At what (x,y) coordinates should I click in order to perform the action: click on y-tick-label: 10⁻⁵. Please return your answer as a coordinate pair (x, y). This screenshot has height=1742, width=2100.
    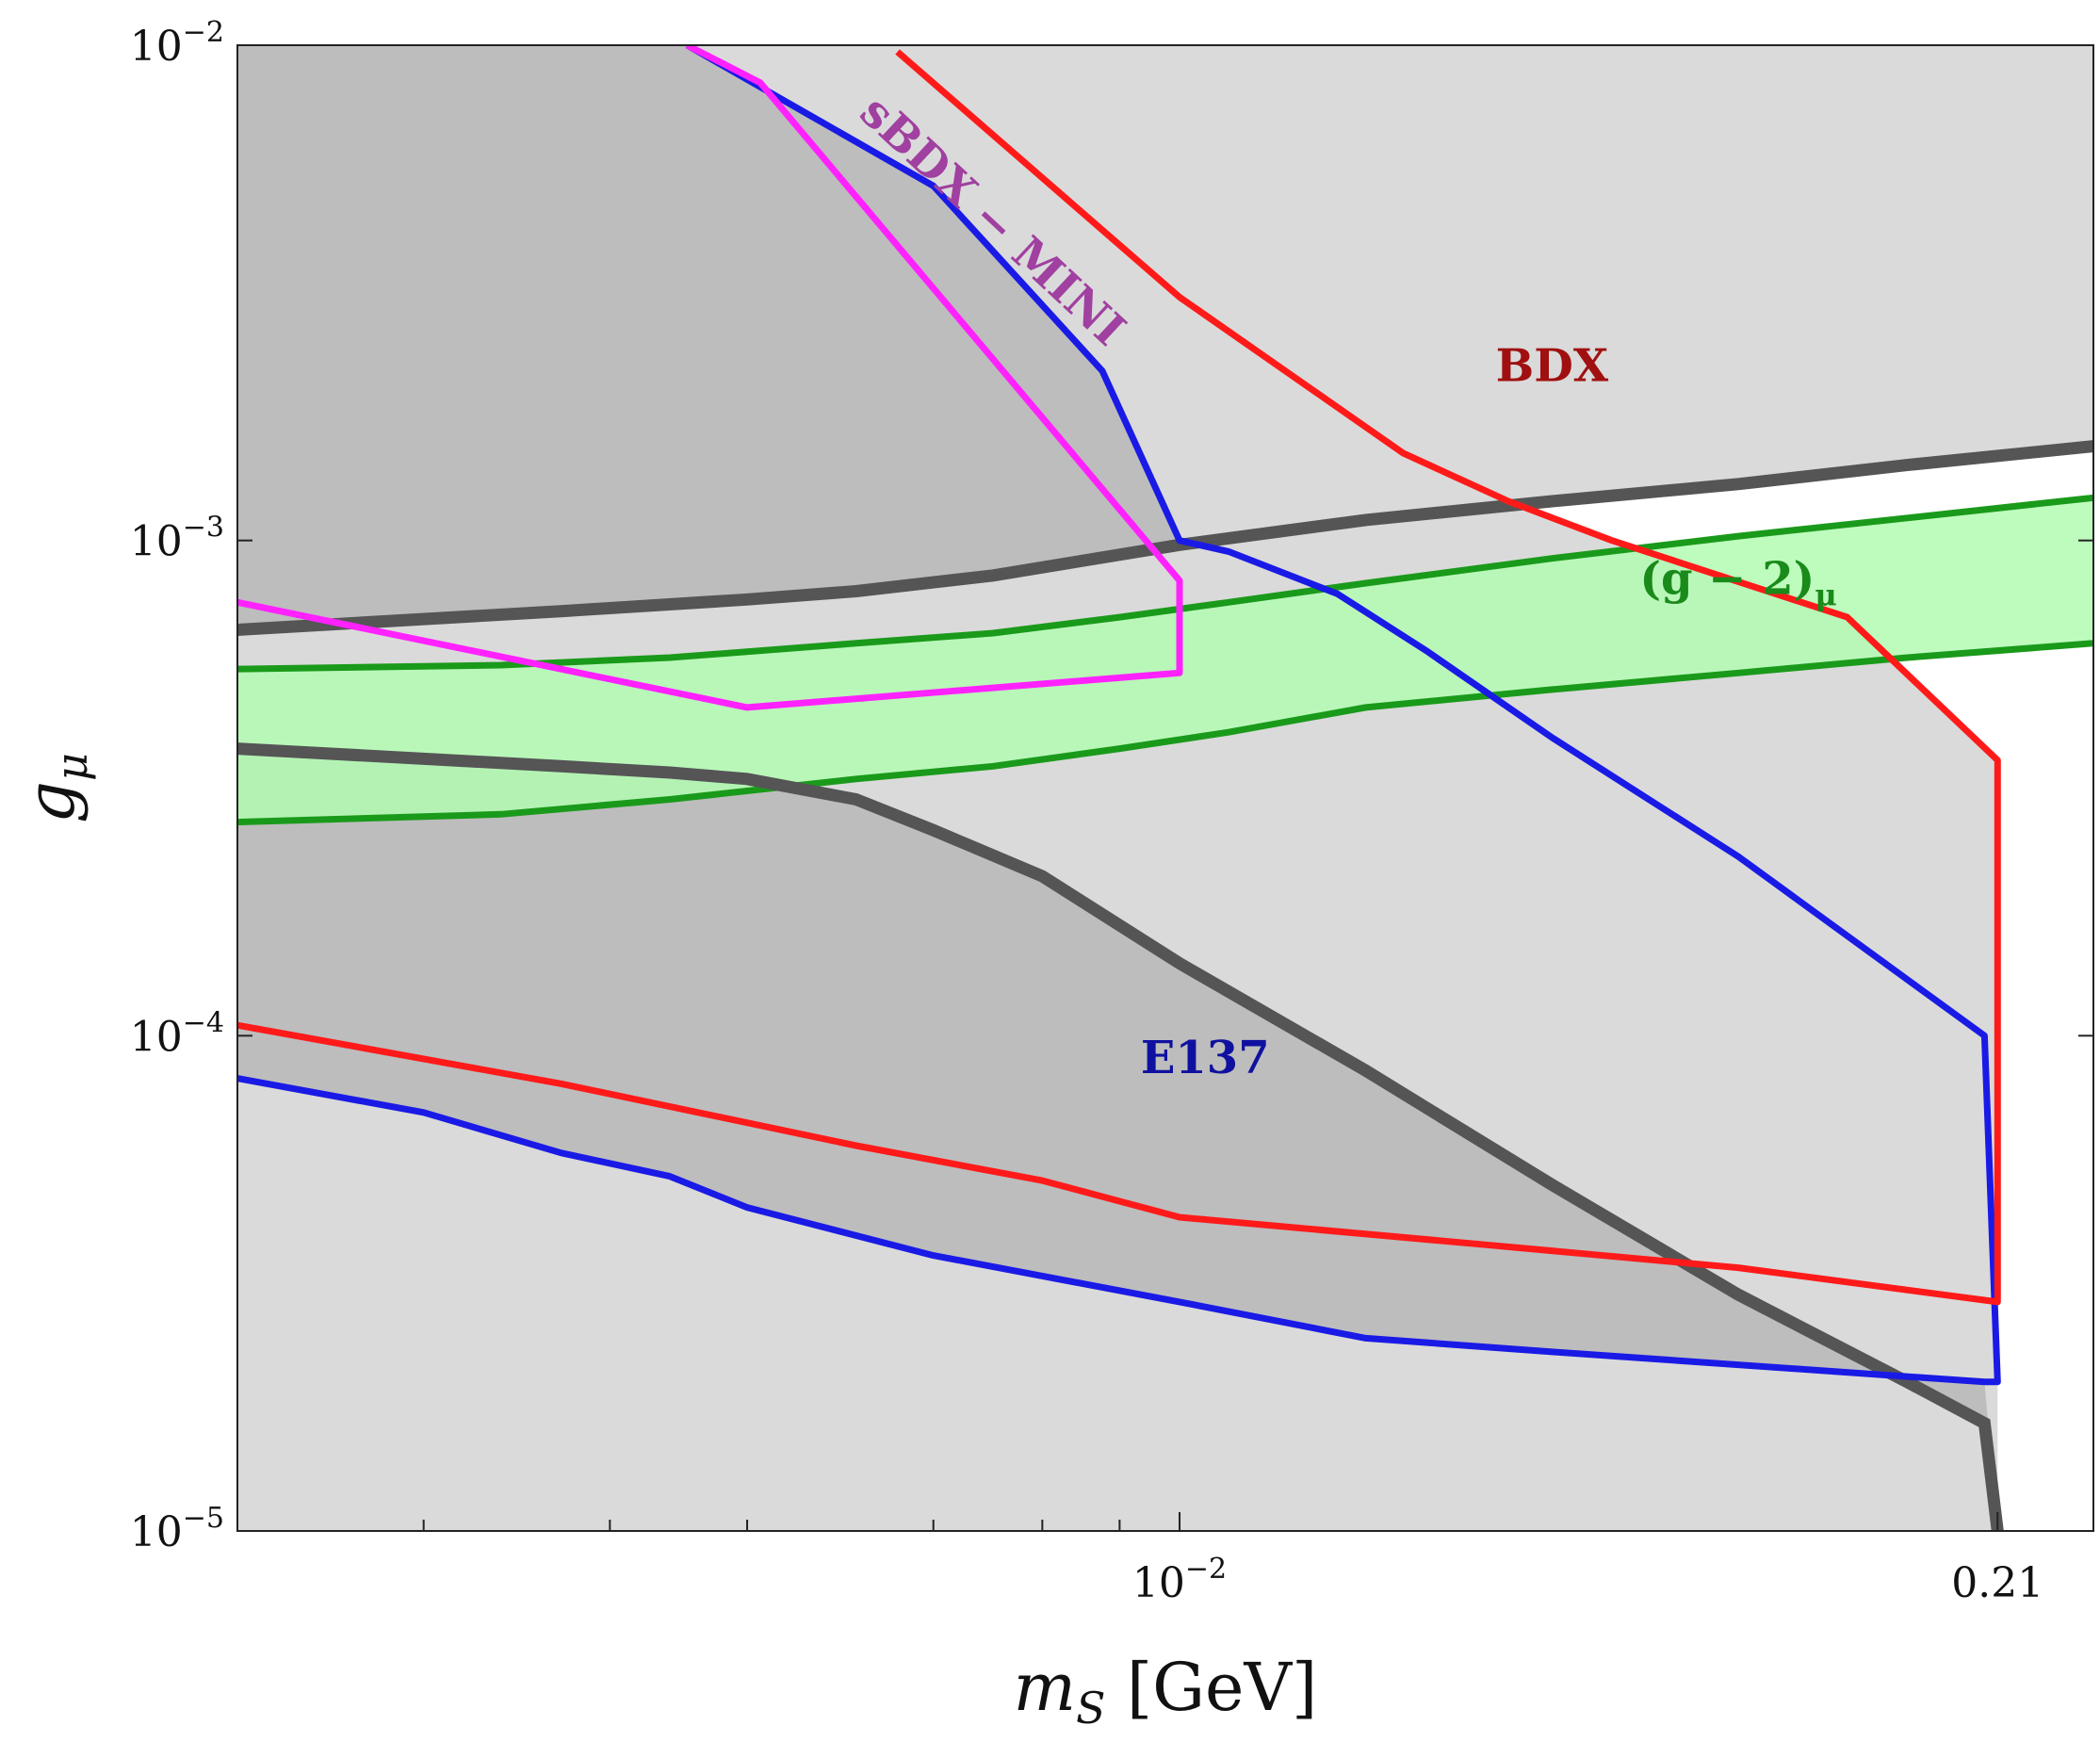
    Looking at the image, I should click on (177, 1529).